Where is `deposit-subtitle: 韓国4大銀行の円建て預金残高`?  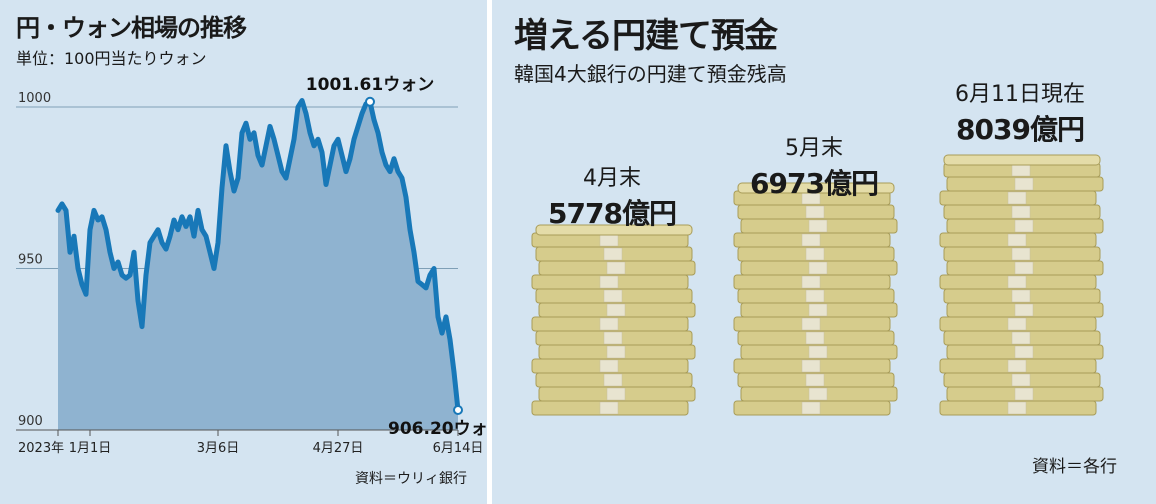 deposit-subtitle: 韓国4大銀行の円建て預金残高 is located at coordinates (650, 74).